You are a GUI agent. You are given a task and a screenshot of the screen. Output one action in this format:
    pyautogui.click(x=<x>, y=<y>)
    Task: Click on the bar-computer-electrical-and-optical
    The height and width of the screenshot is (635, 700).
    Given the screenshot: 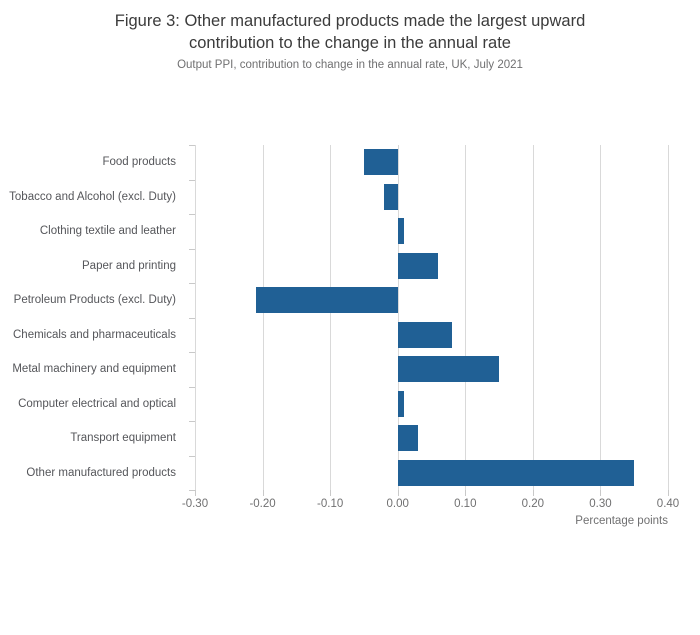 What is the action you would take?
    pyautogui.click(x=401, y=403)
    